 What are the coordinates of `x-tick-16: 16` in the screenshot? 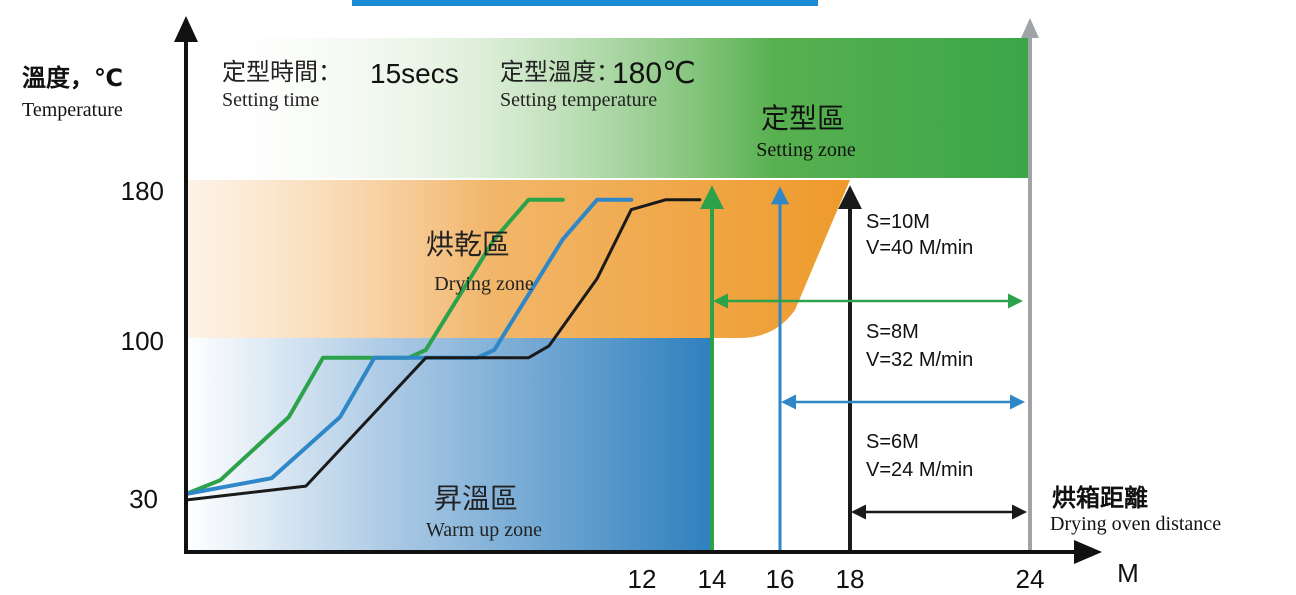 It's located at (780, 579).